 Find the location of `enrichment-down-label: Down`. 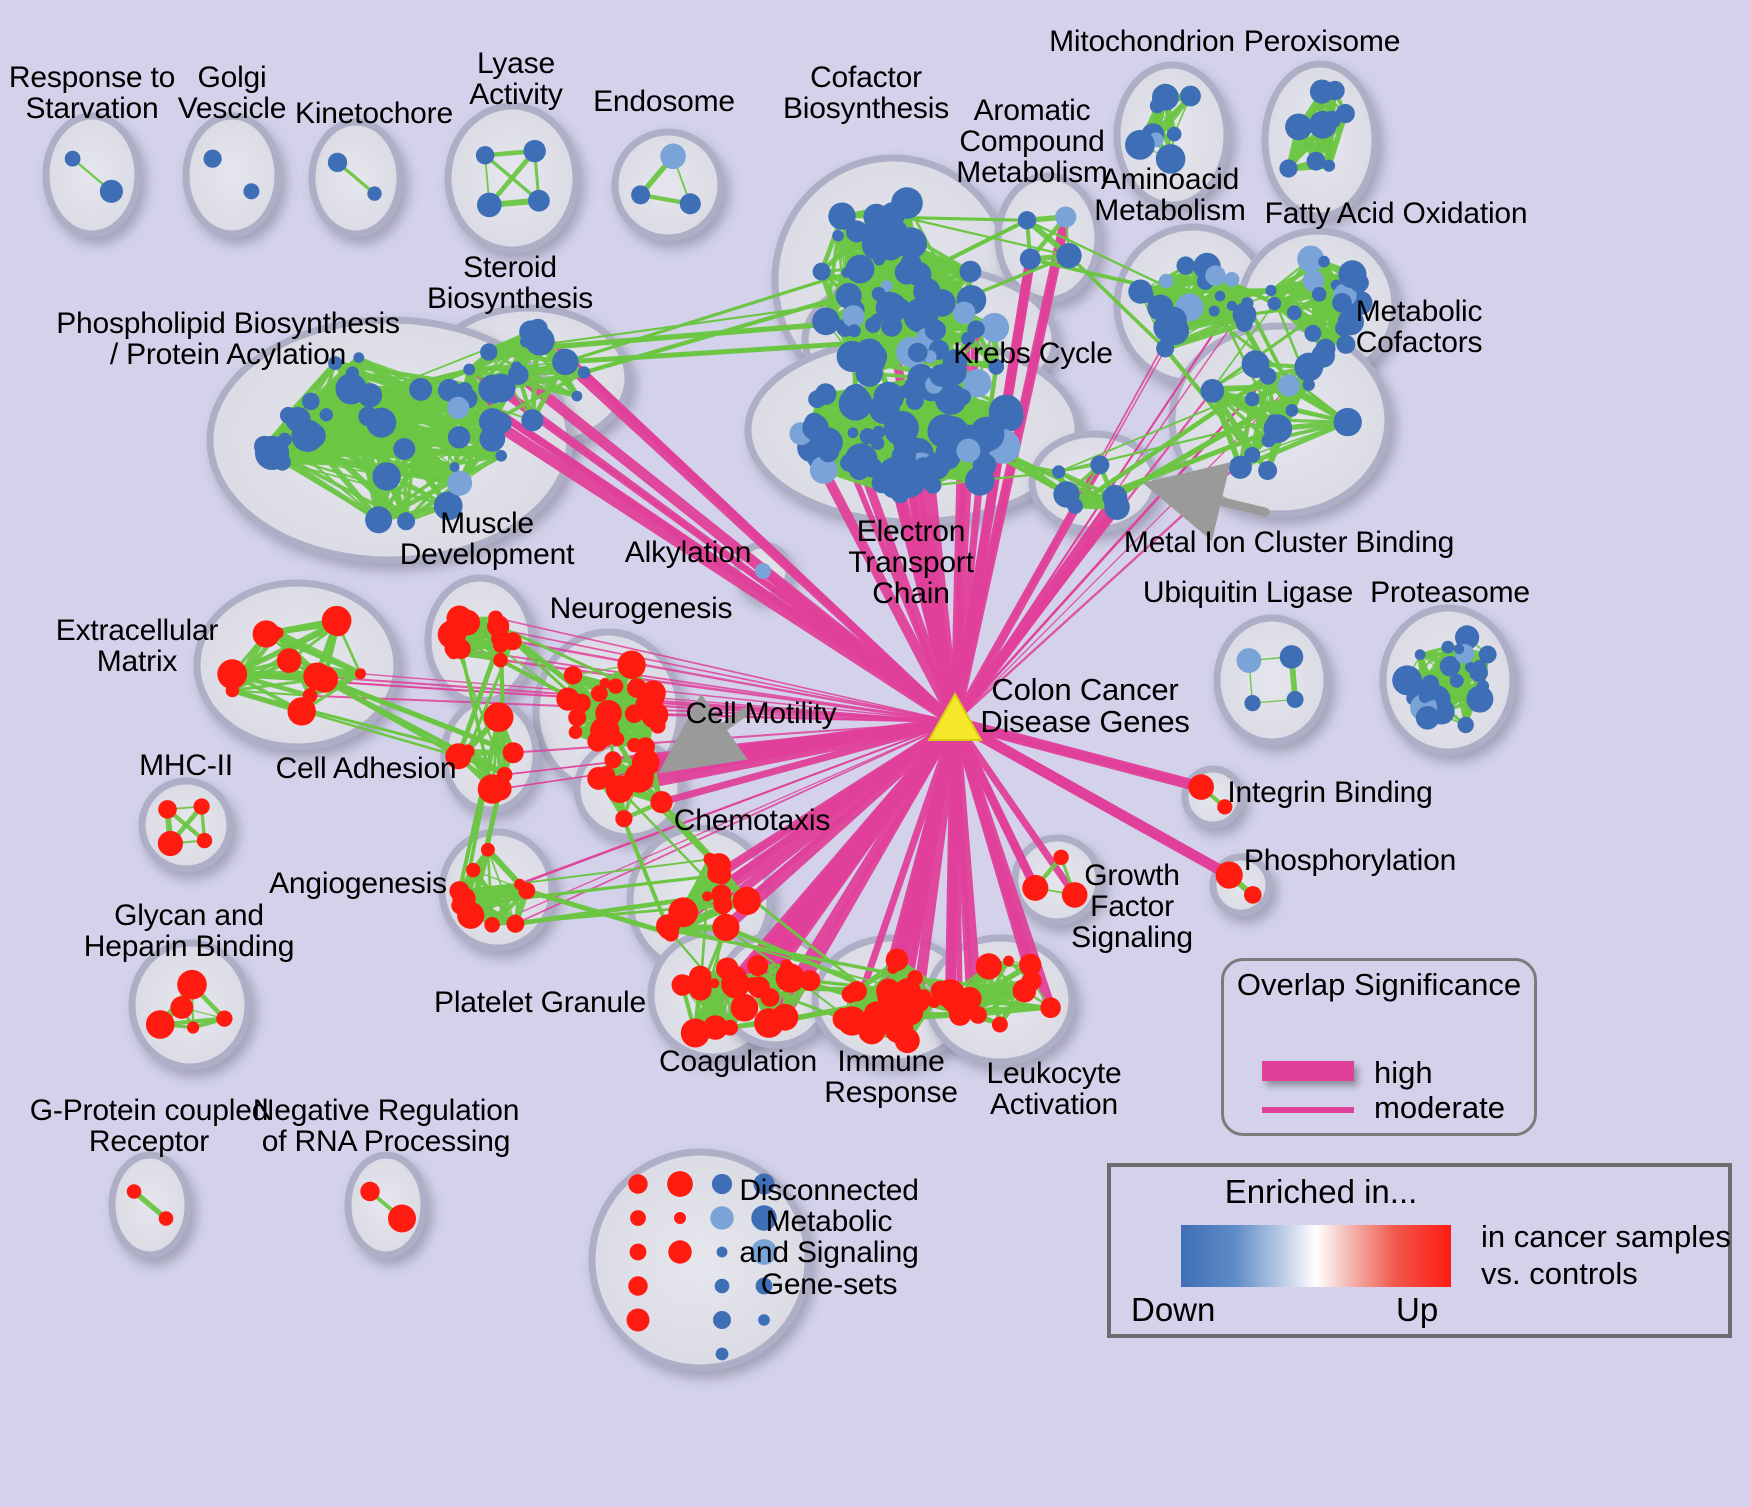

enrichment-down-label: Down is located at coordinates (1173, 1309).